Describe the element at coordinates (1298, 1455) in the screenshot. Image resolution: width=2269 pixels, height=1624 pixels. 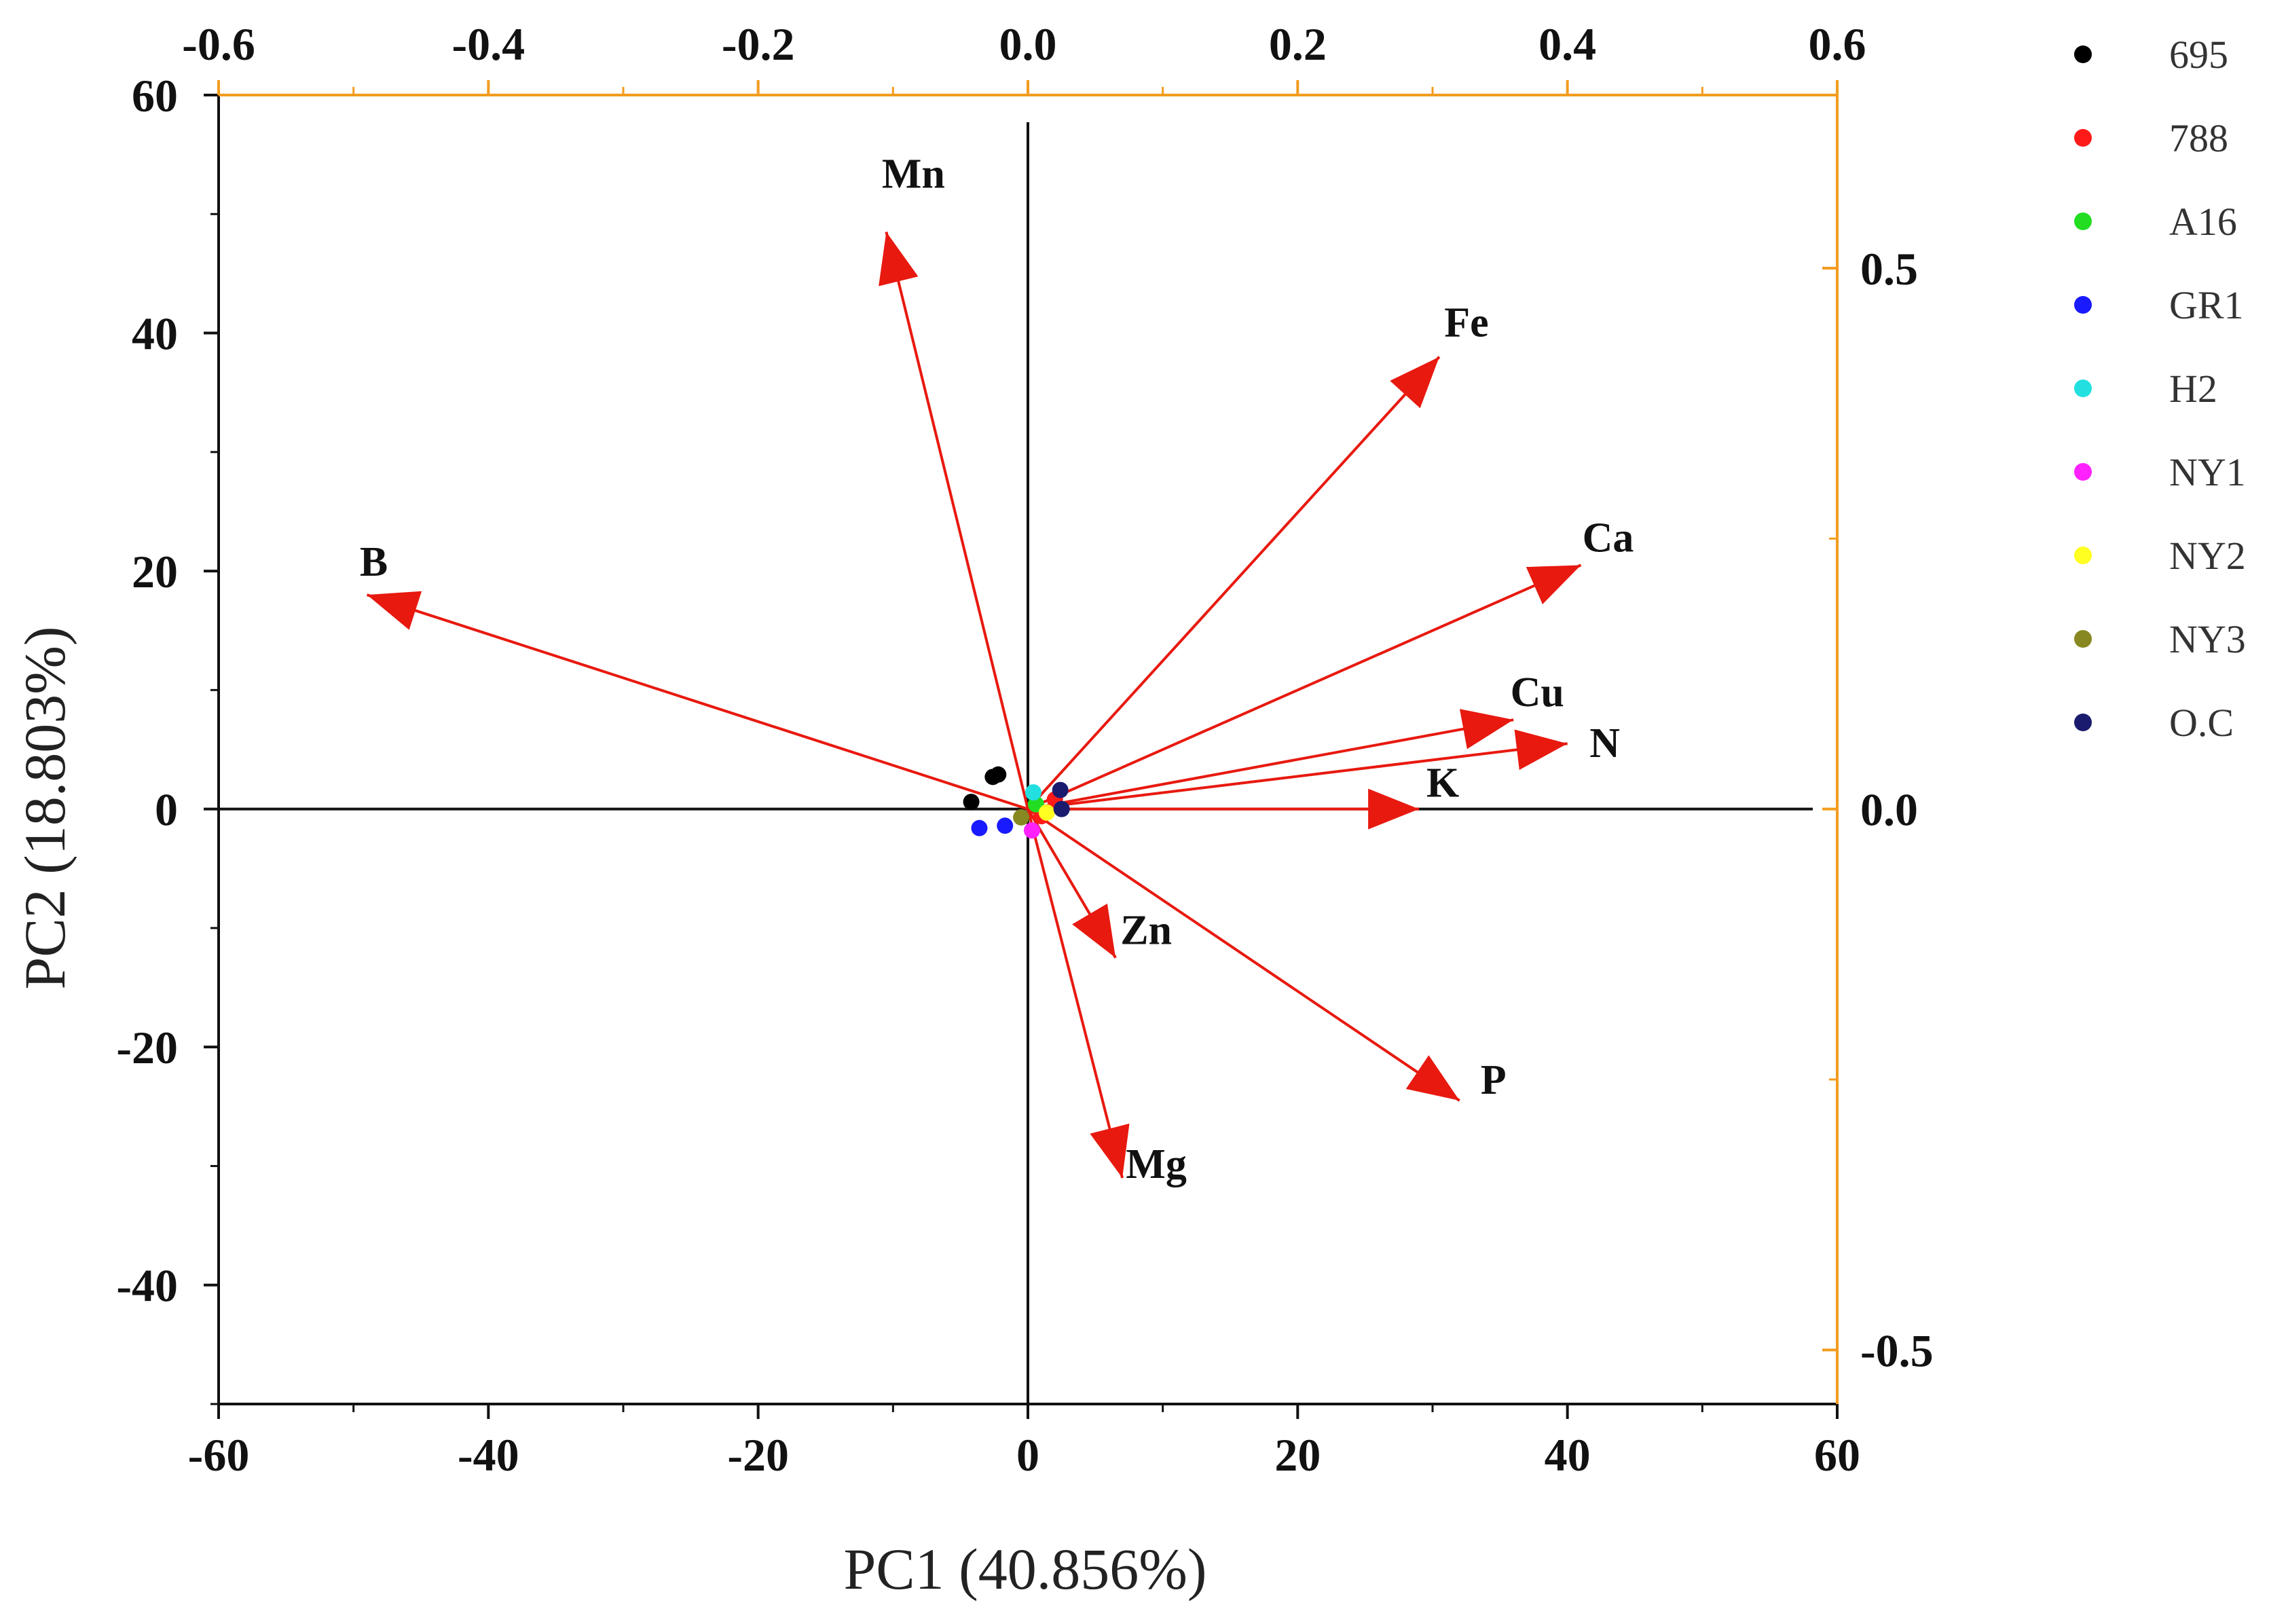
I see `x-tick-label: 20` at that location.